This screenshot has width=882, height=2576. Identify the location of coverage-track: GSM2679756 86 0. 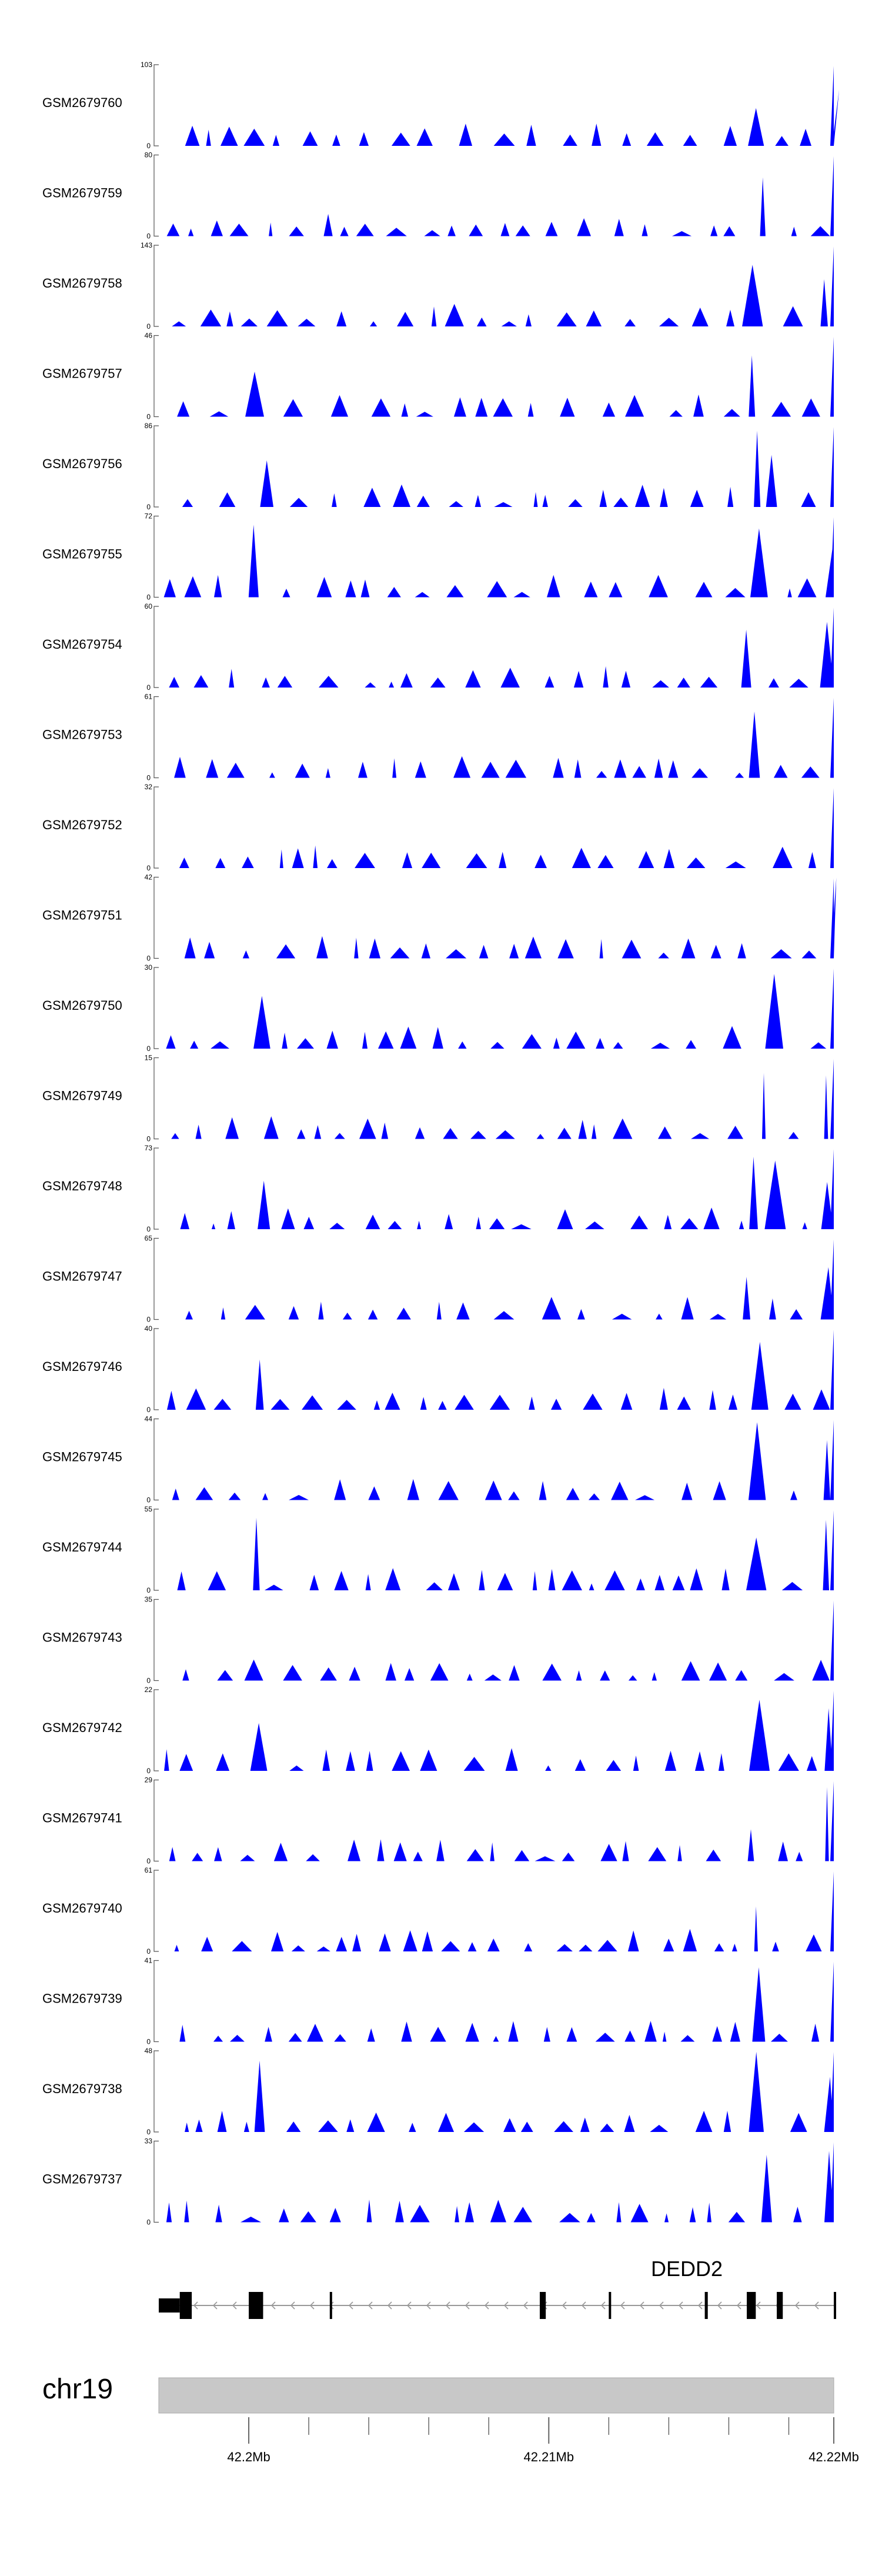
(438, 466).